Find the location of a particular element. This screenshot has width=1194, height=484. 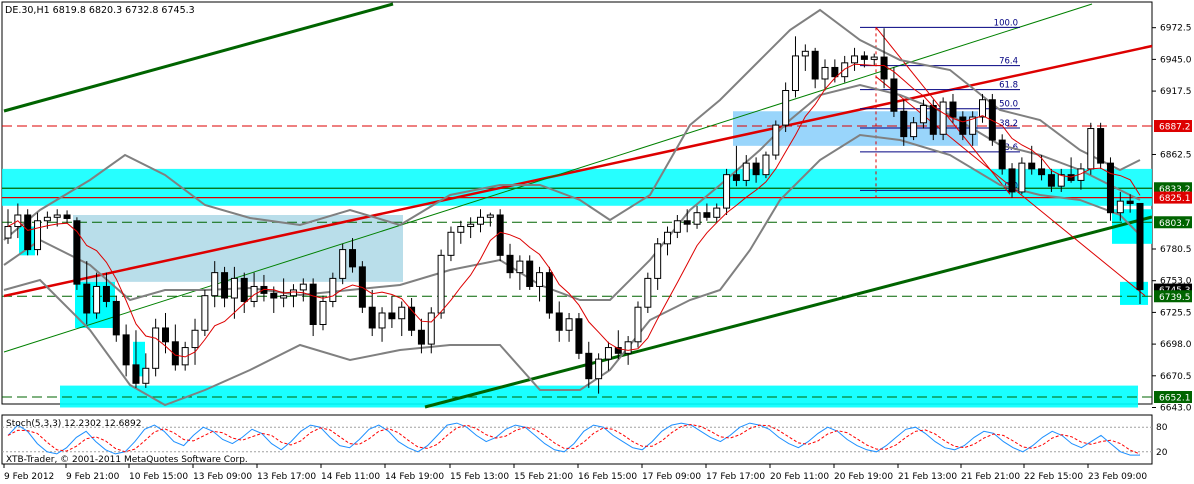

time-tick-label: 20 Feb 19:00 is located at coordinates (863, 477).